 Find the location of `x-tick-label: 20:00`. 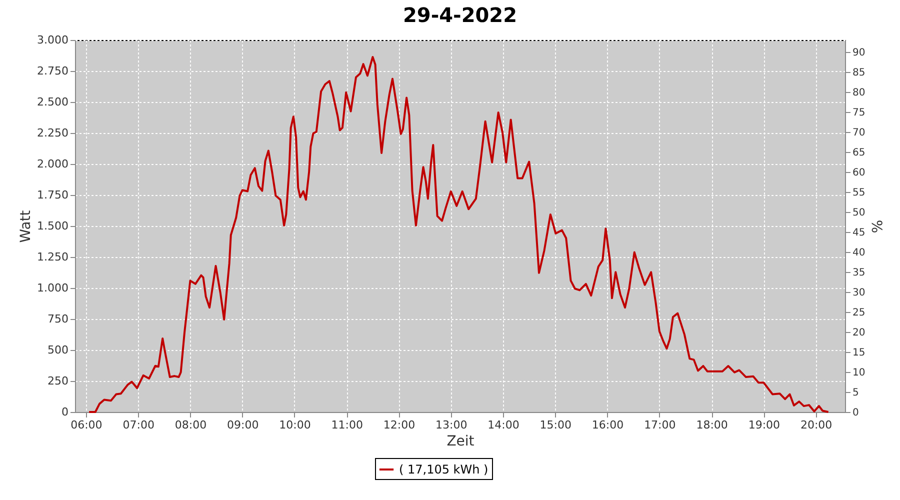

x-tick-label: 20:00 is located at coordinates (816, 425).